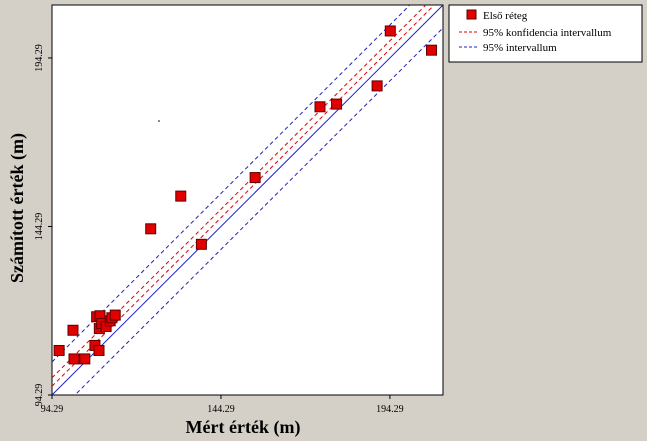 The height and width of the screenshot is (441, 647). What do you see at coordinates (52, 409) in the screenshot?
I see `x-tick-label-0: 94.29` at bounding box center [52, 409].